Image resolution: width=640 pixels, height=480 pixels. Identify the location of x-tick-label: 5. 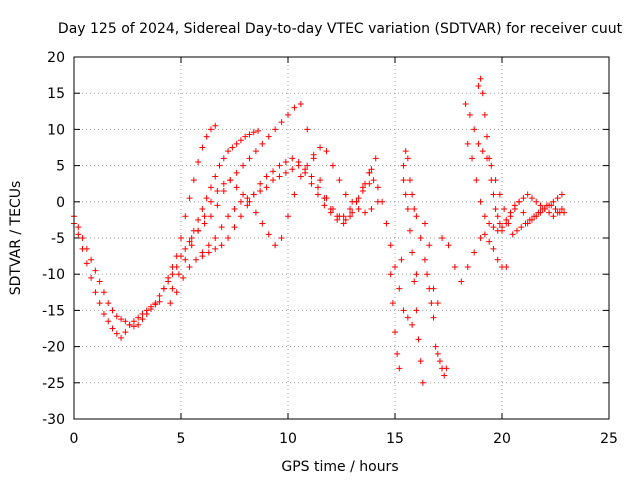
(181, 439).